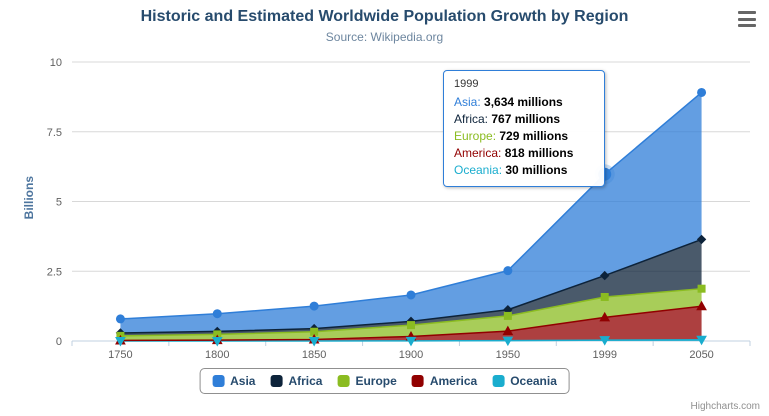  What do you see at coordinates (701, 355) in the screenshot?
I see `x-tick-label: 2050` at bounding box center [701, 355].